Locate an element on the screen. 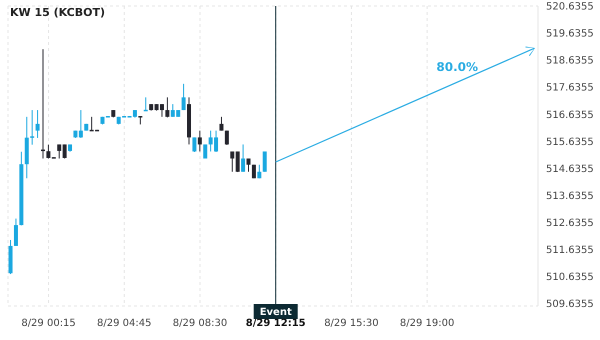  y-tick-label: 514.6355 is located at coordinates (570, 169).